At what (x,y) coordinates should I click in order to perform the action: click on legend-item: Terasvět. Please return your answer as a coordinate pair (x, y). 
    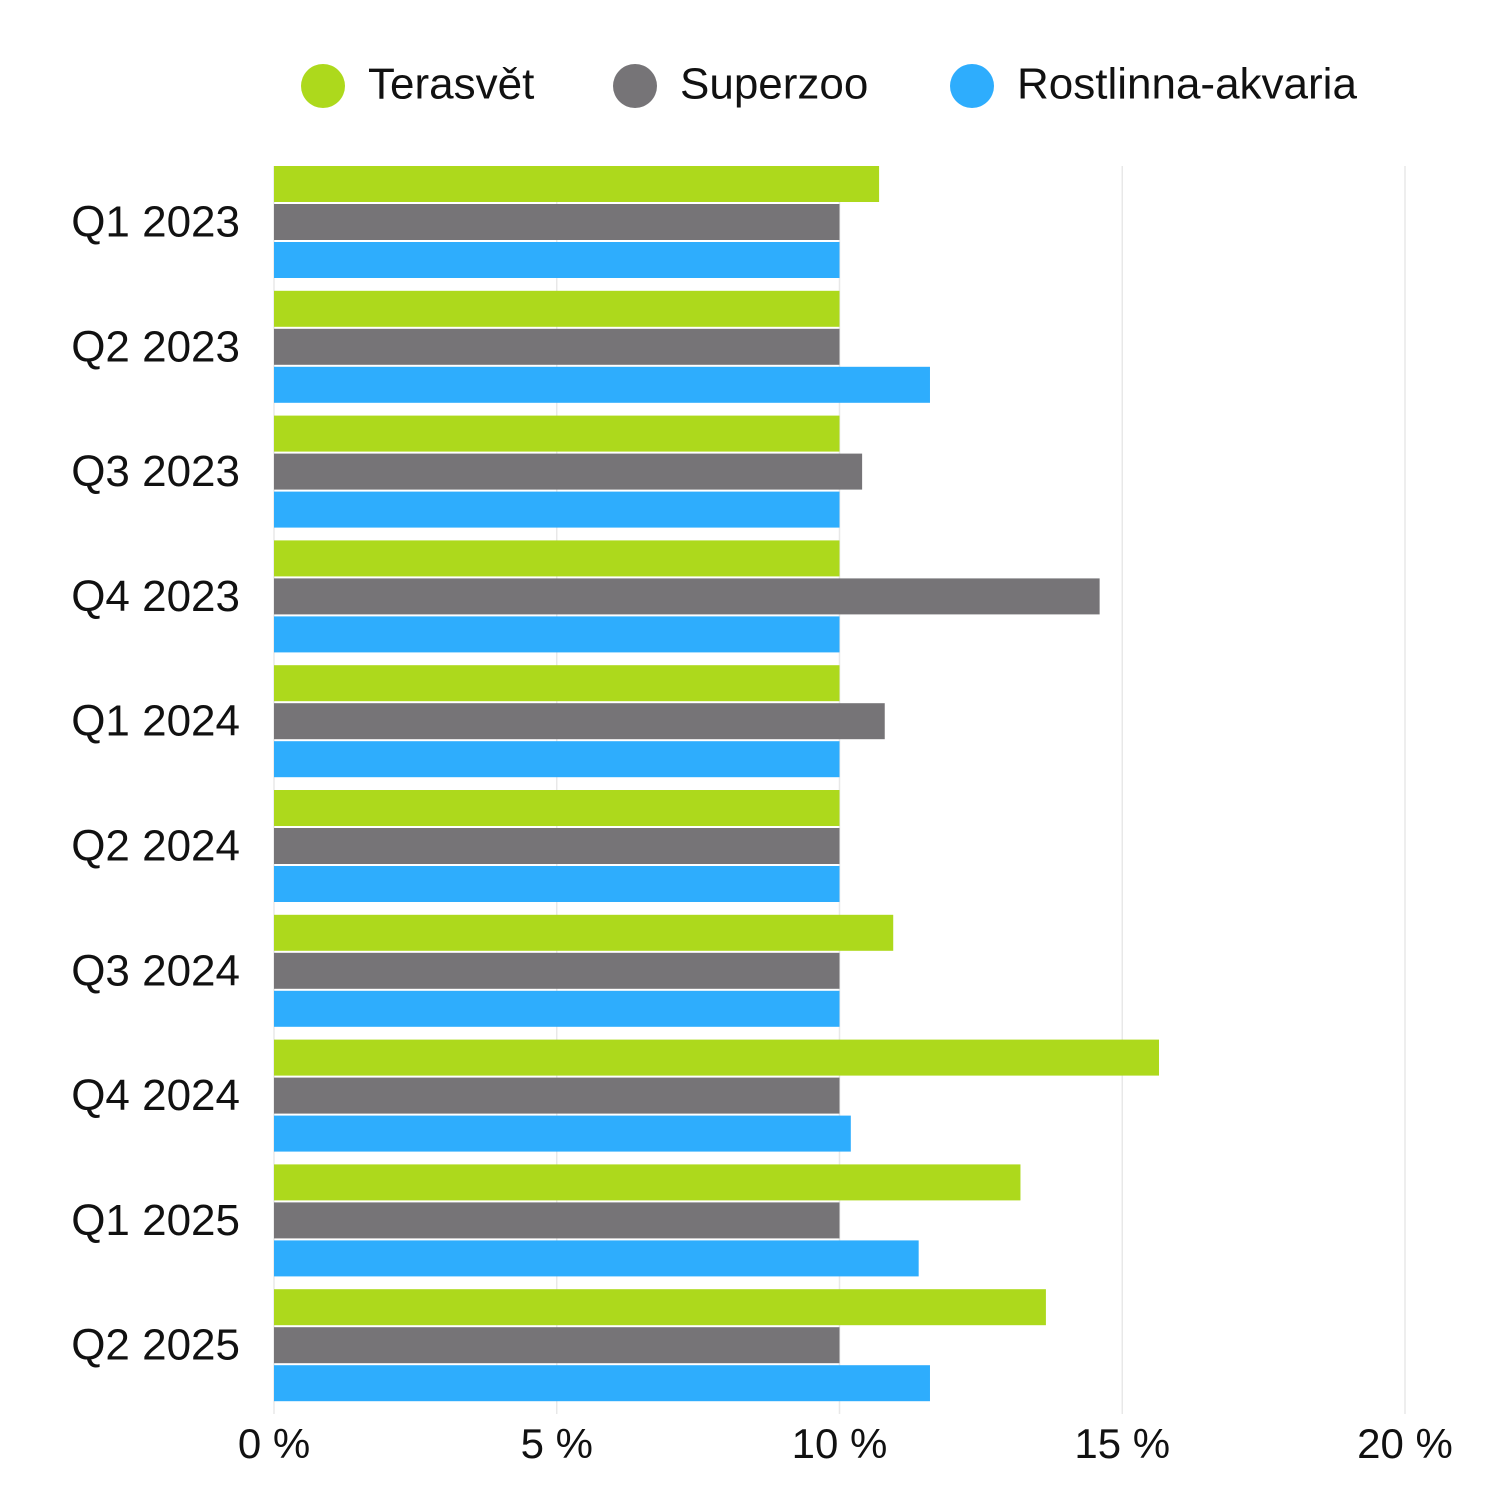
    Looking at the image, I should click on (417, 84).